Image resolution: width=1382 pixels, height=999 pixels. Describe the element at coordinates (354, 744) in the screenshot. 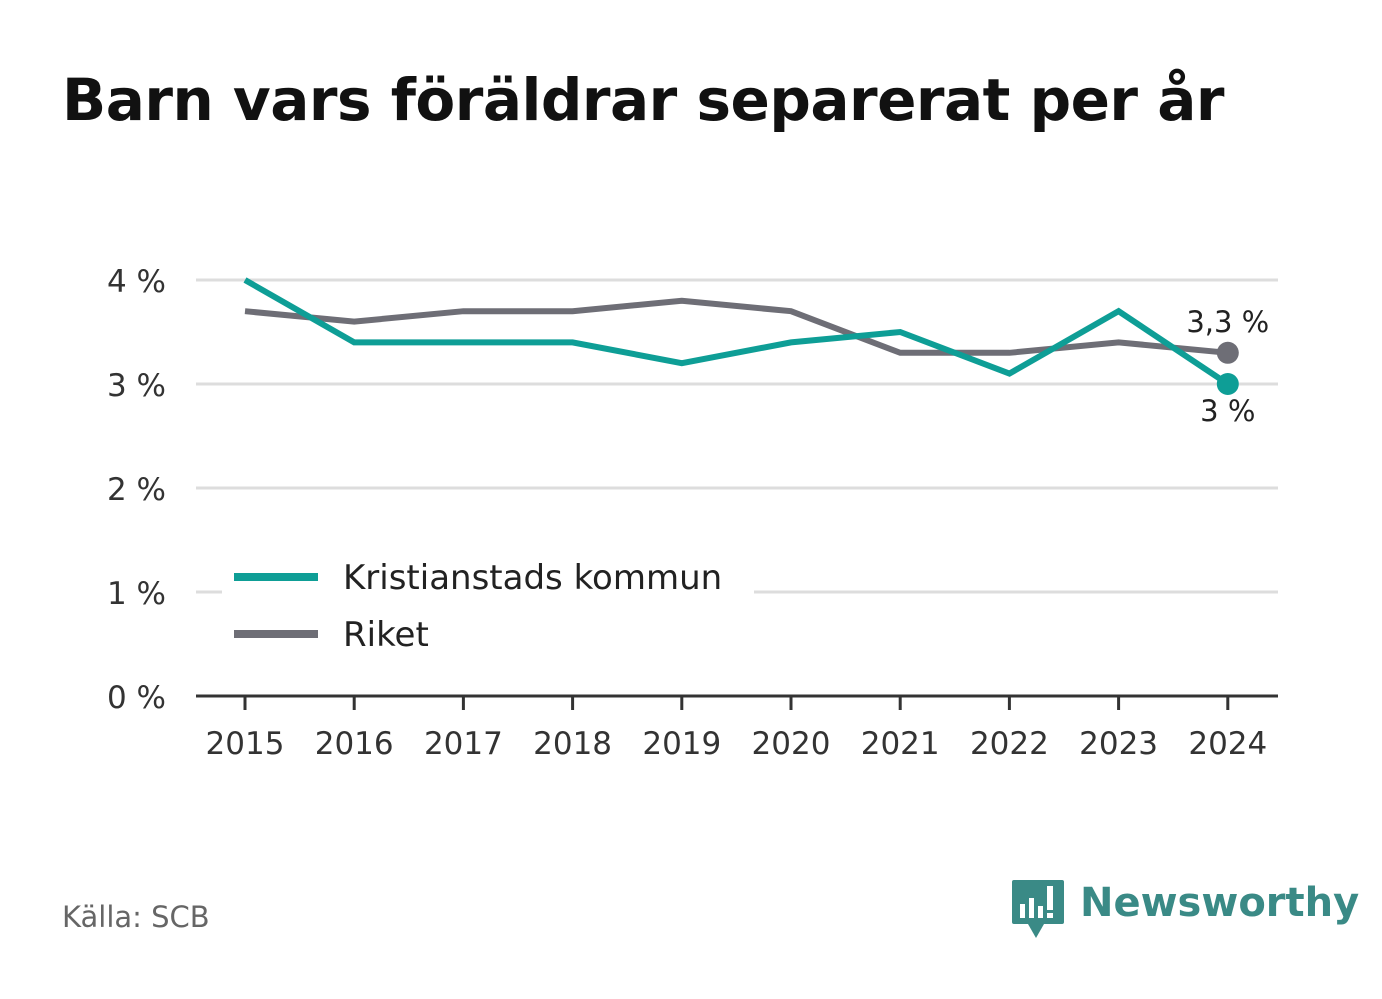

I see `x-tick-label: 2016` at that location.